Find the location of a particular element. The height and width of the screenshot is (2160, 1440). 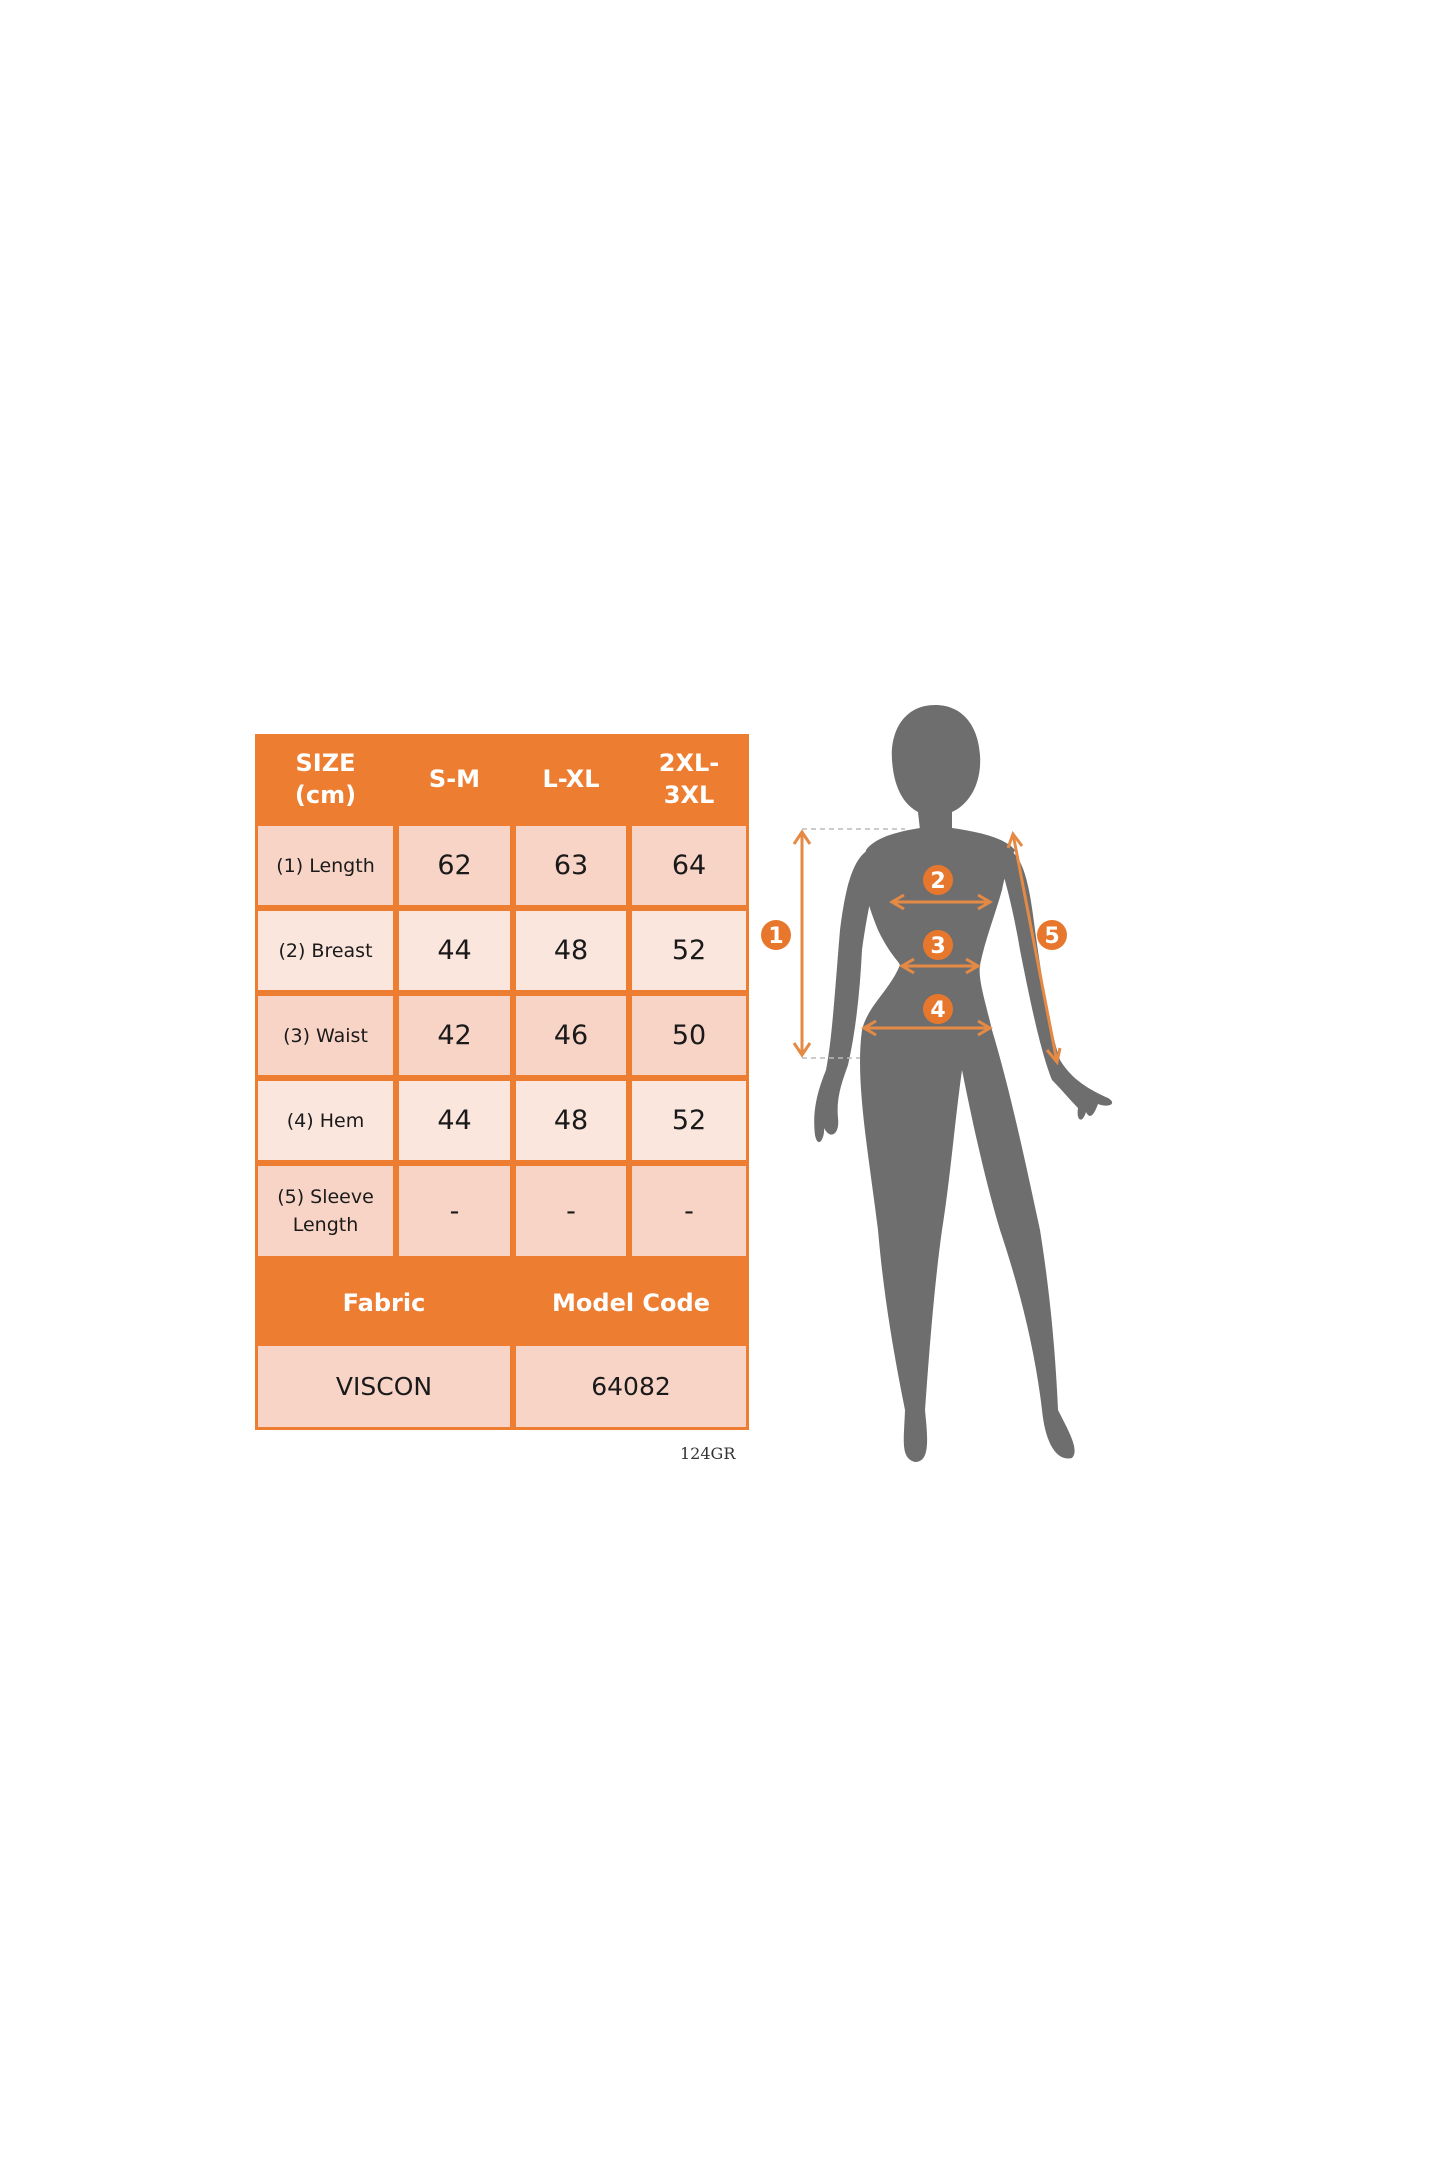

sleeve-arrow is located at coordinates (1035, 948).